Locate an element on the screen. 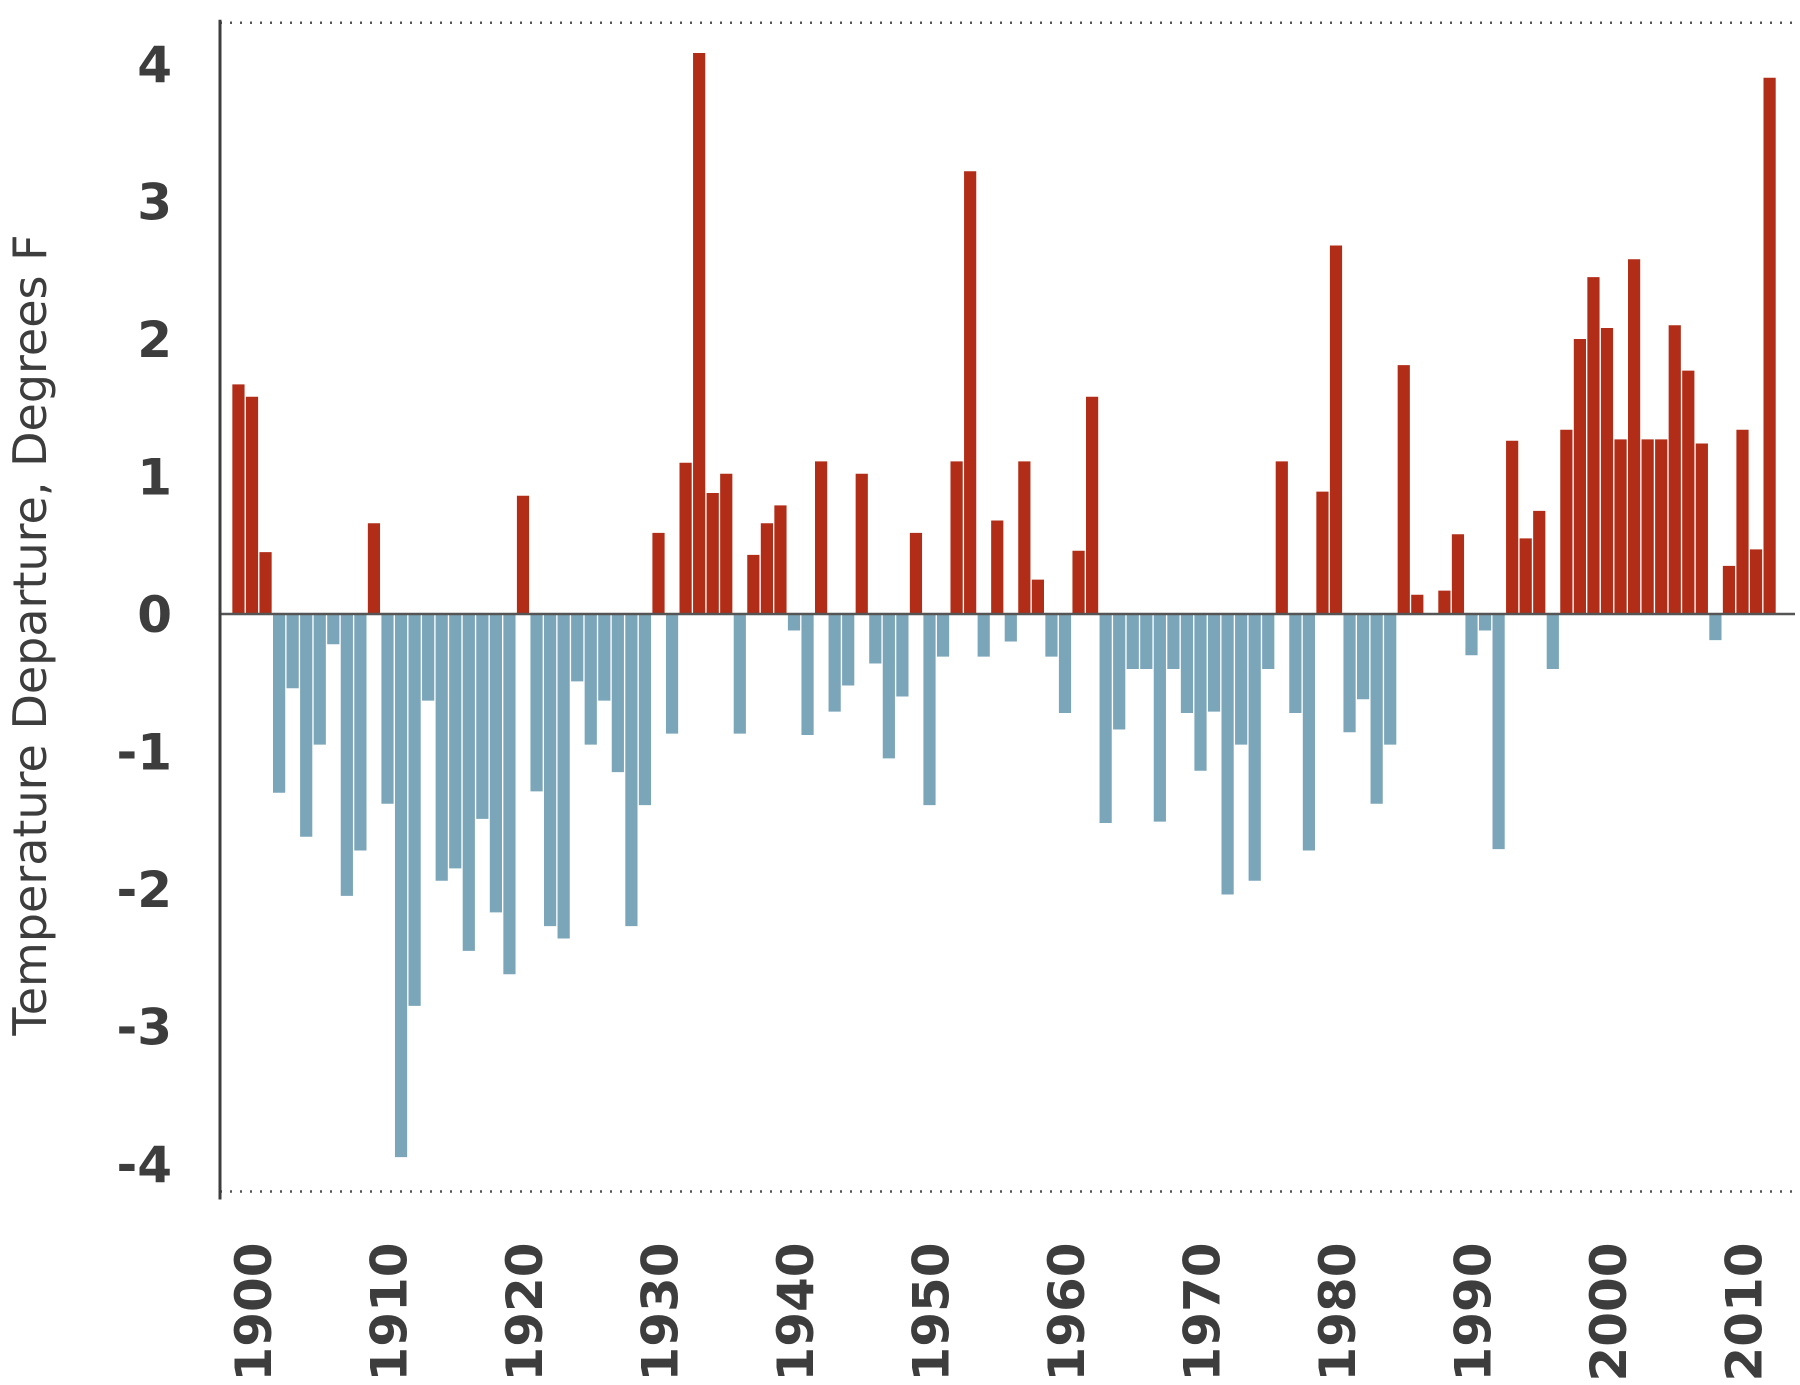 The height and width of the screenshot is (1385, 1800). y-tick-labels: 4 3 2 1 0 -1 -2 -3 -4 is located at coordinates (144, 615).